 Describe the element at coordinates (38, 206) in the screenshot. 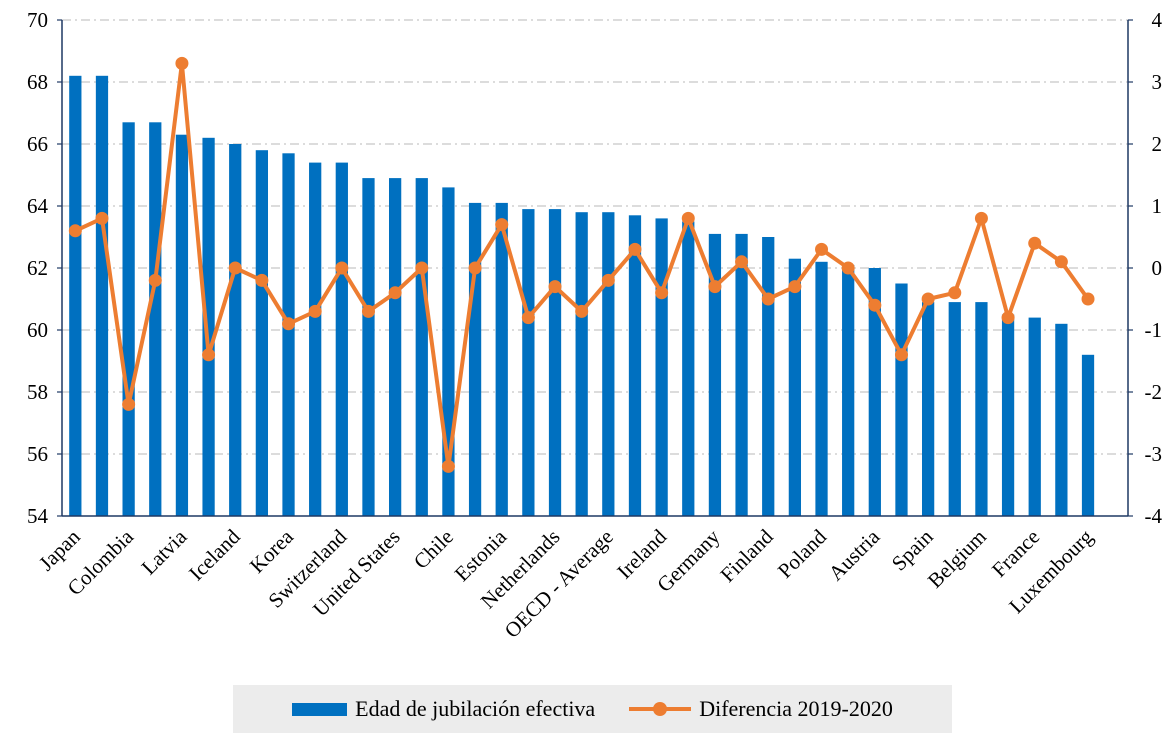

I see `left-tick-label: 64` at that location.